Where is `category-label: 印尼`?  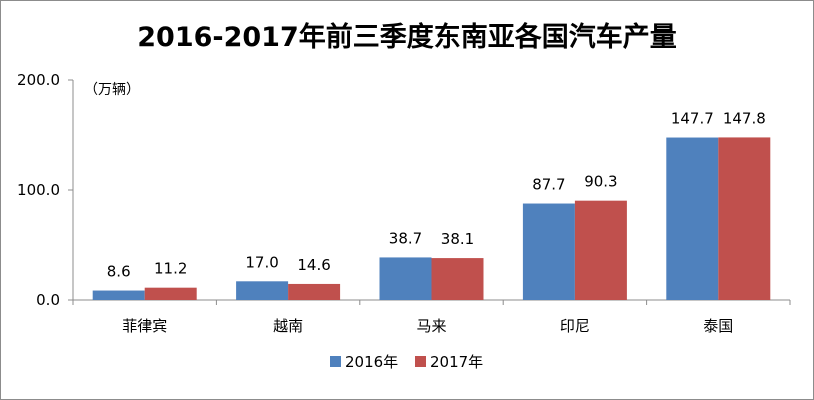 category-label: 印尼 is located at coordinates (575, 326).